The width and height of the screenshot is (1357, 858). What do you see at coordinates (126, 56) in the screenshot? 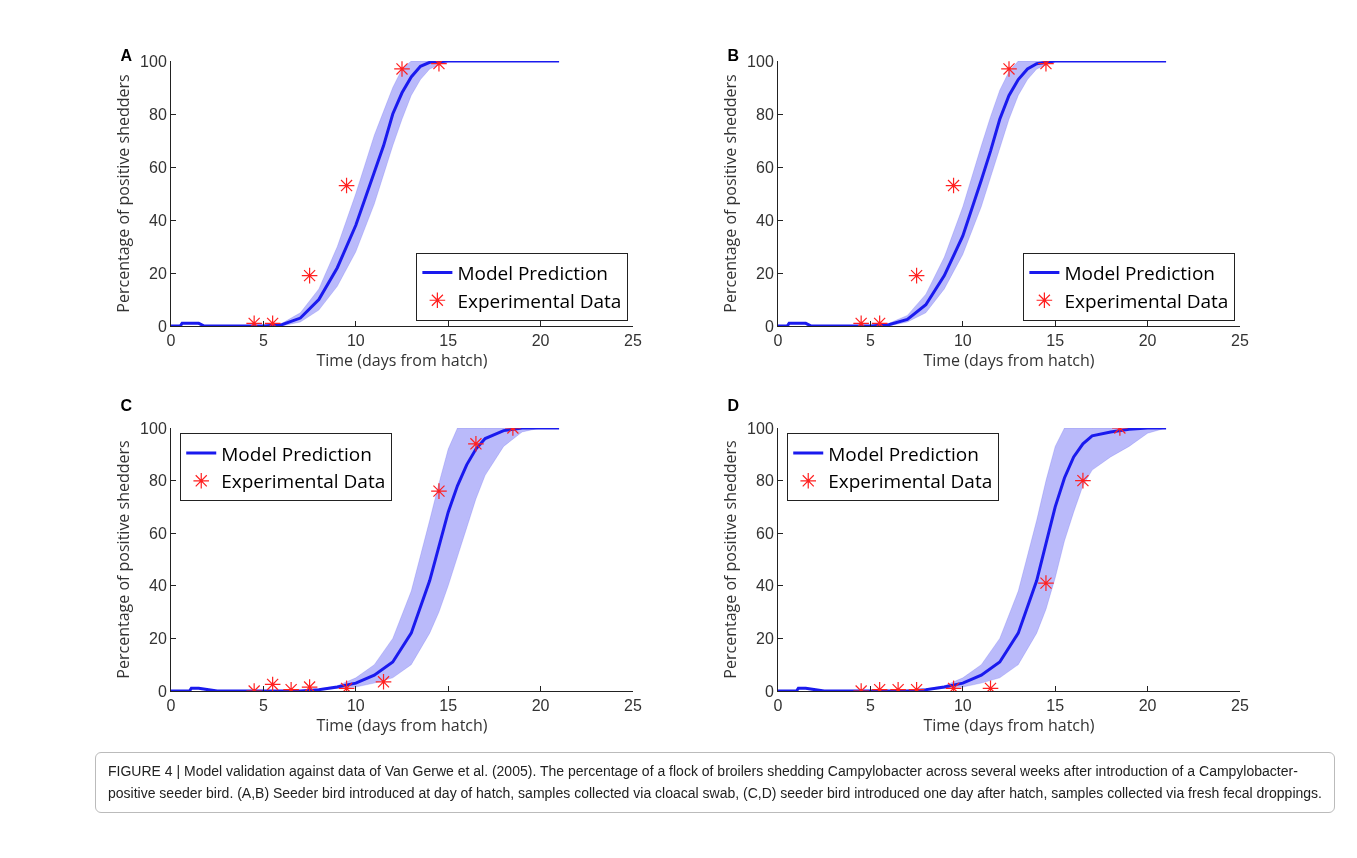
I see `chart-title: A` at bounding box center [126, 56].